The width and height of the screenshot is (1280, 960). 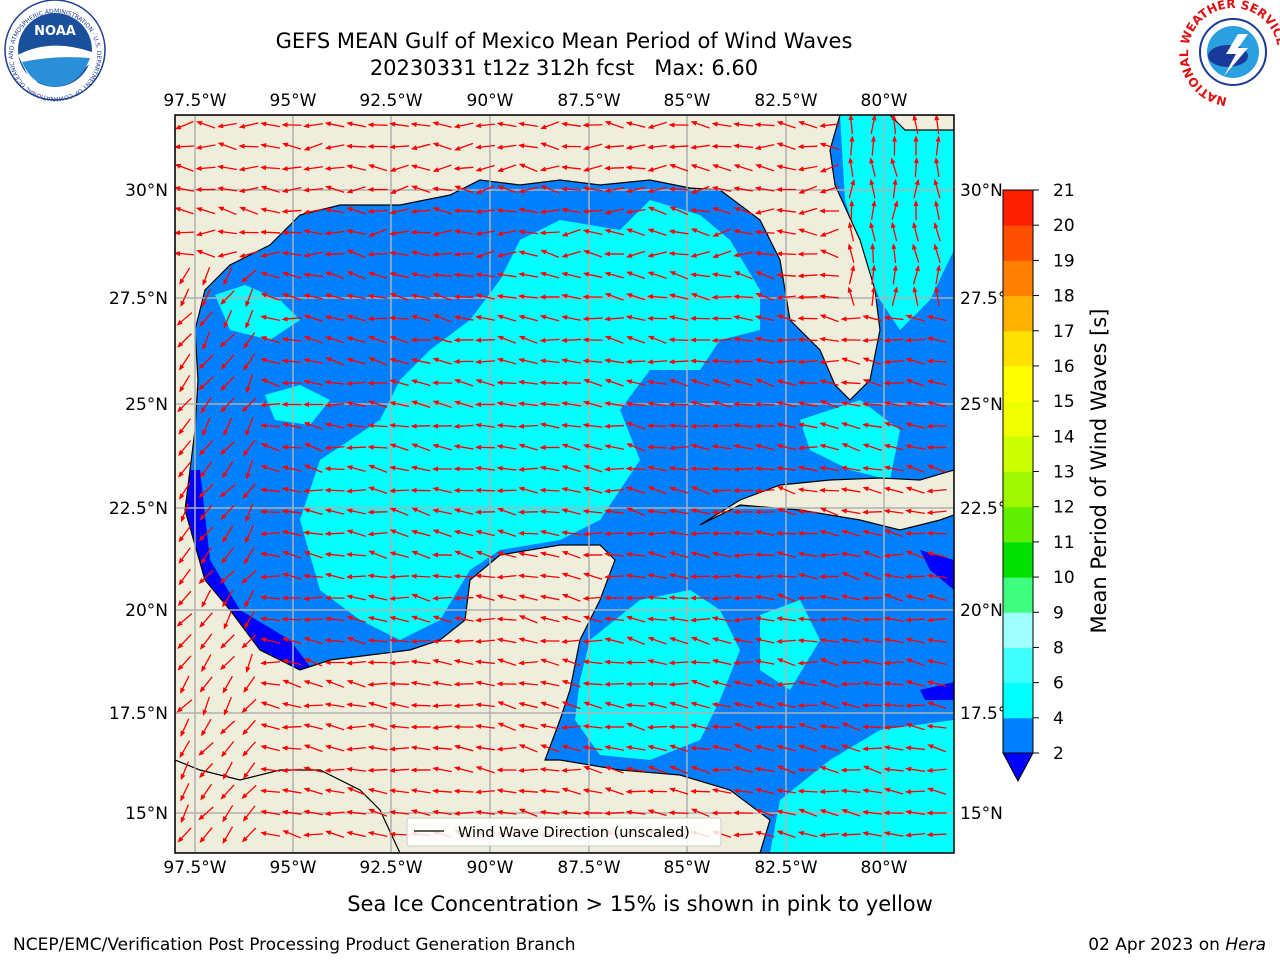 What do you see at coordinates (293, 101) in the screenshot?
I see `lon-label-top: 95°W` at bounding box center [293, 101].